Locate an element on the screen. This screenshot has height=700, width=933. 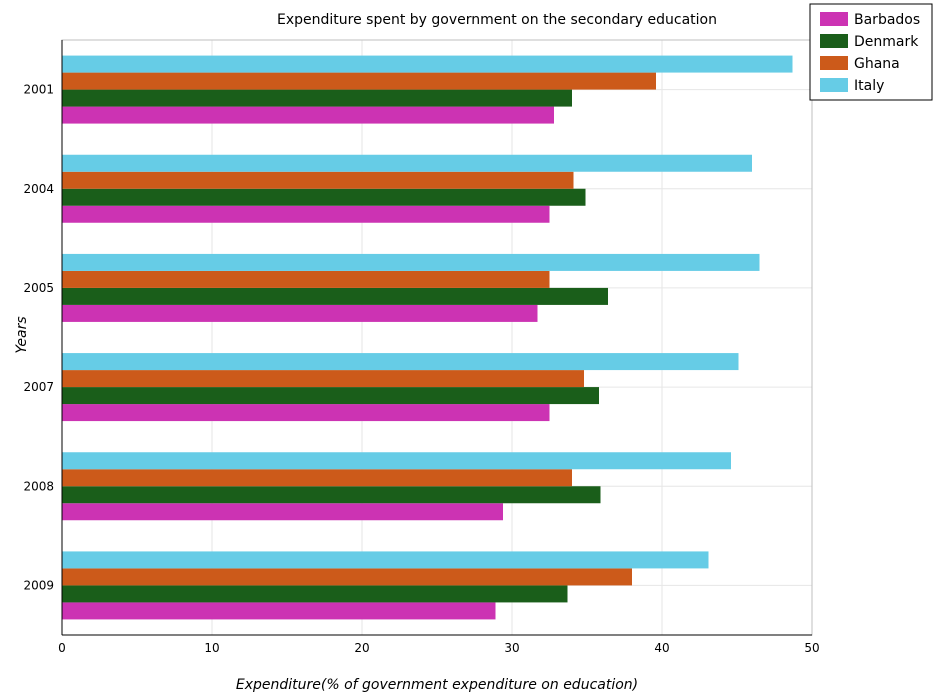
bar-barbados-2007 is located at coordinates (306, 413).